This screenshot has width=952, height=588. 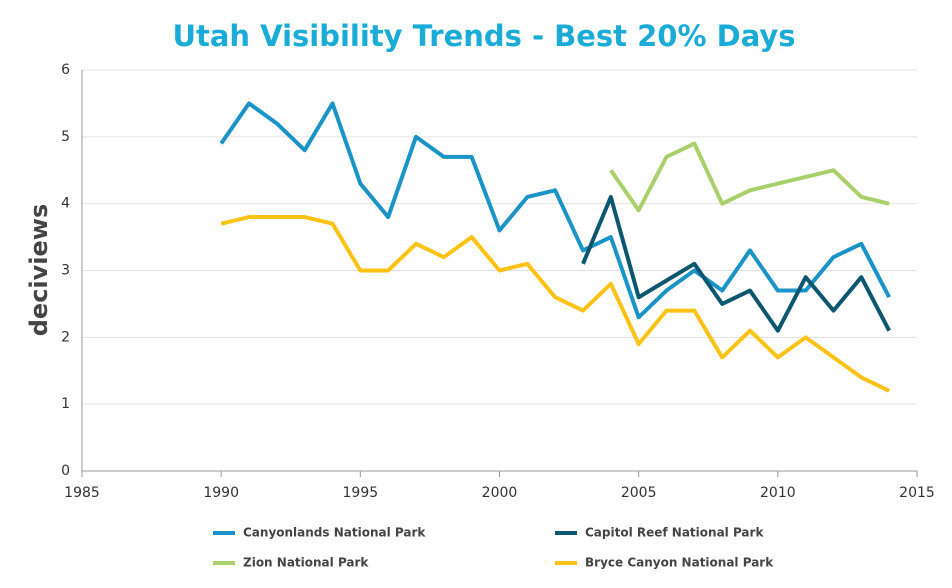 I want to click on y-tick-label: 6, so click(x=65, y=70).